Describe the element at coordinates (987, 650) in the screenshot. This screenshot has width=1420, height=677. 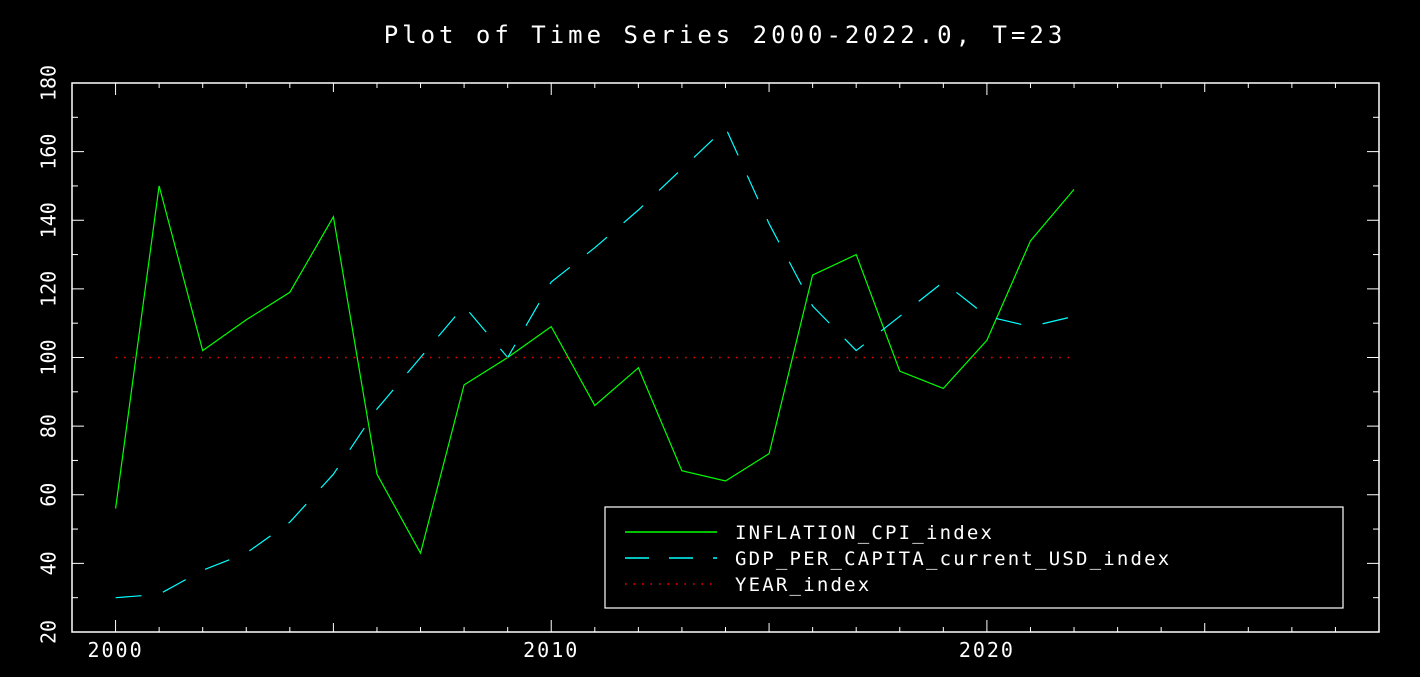
I see `x-tick-label: 2020` at that location.